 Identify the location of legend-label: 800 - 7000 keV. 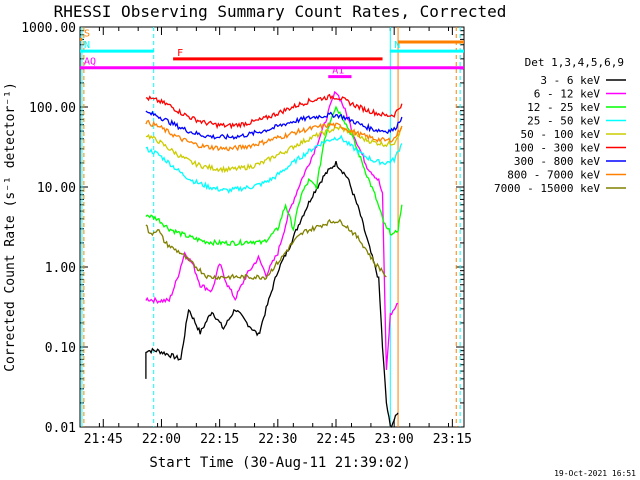
(553, 175).